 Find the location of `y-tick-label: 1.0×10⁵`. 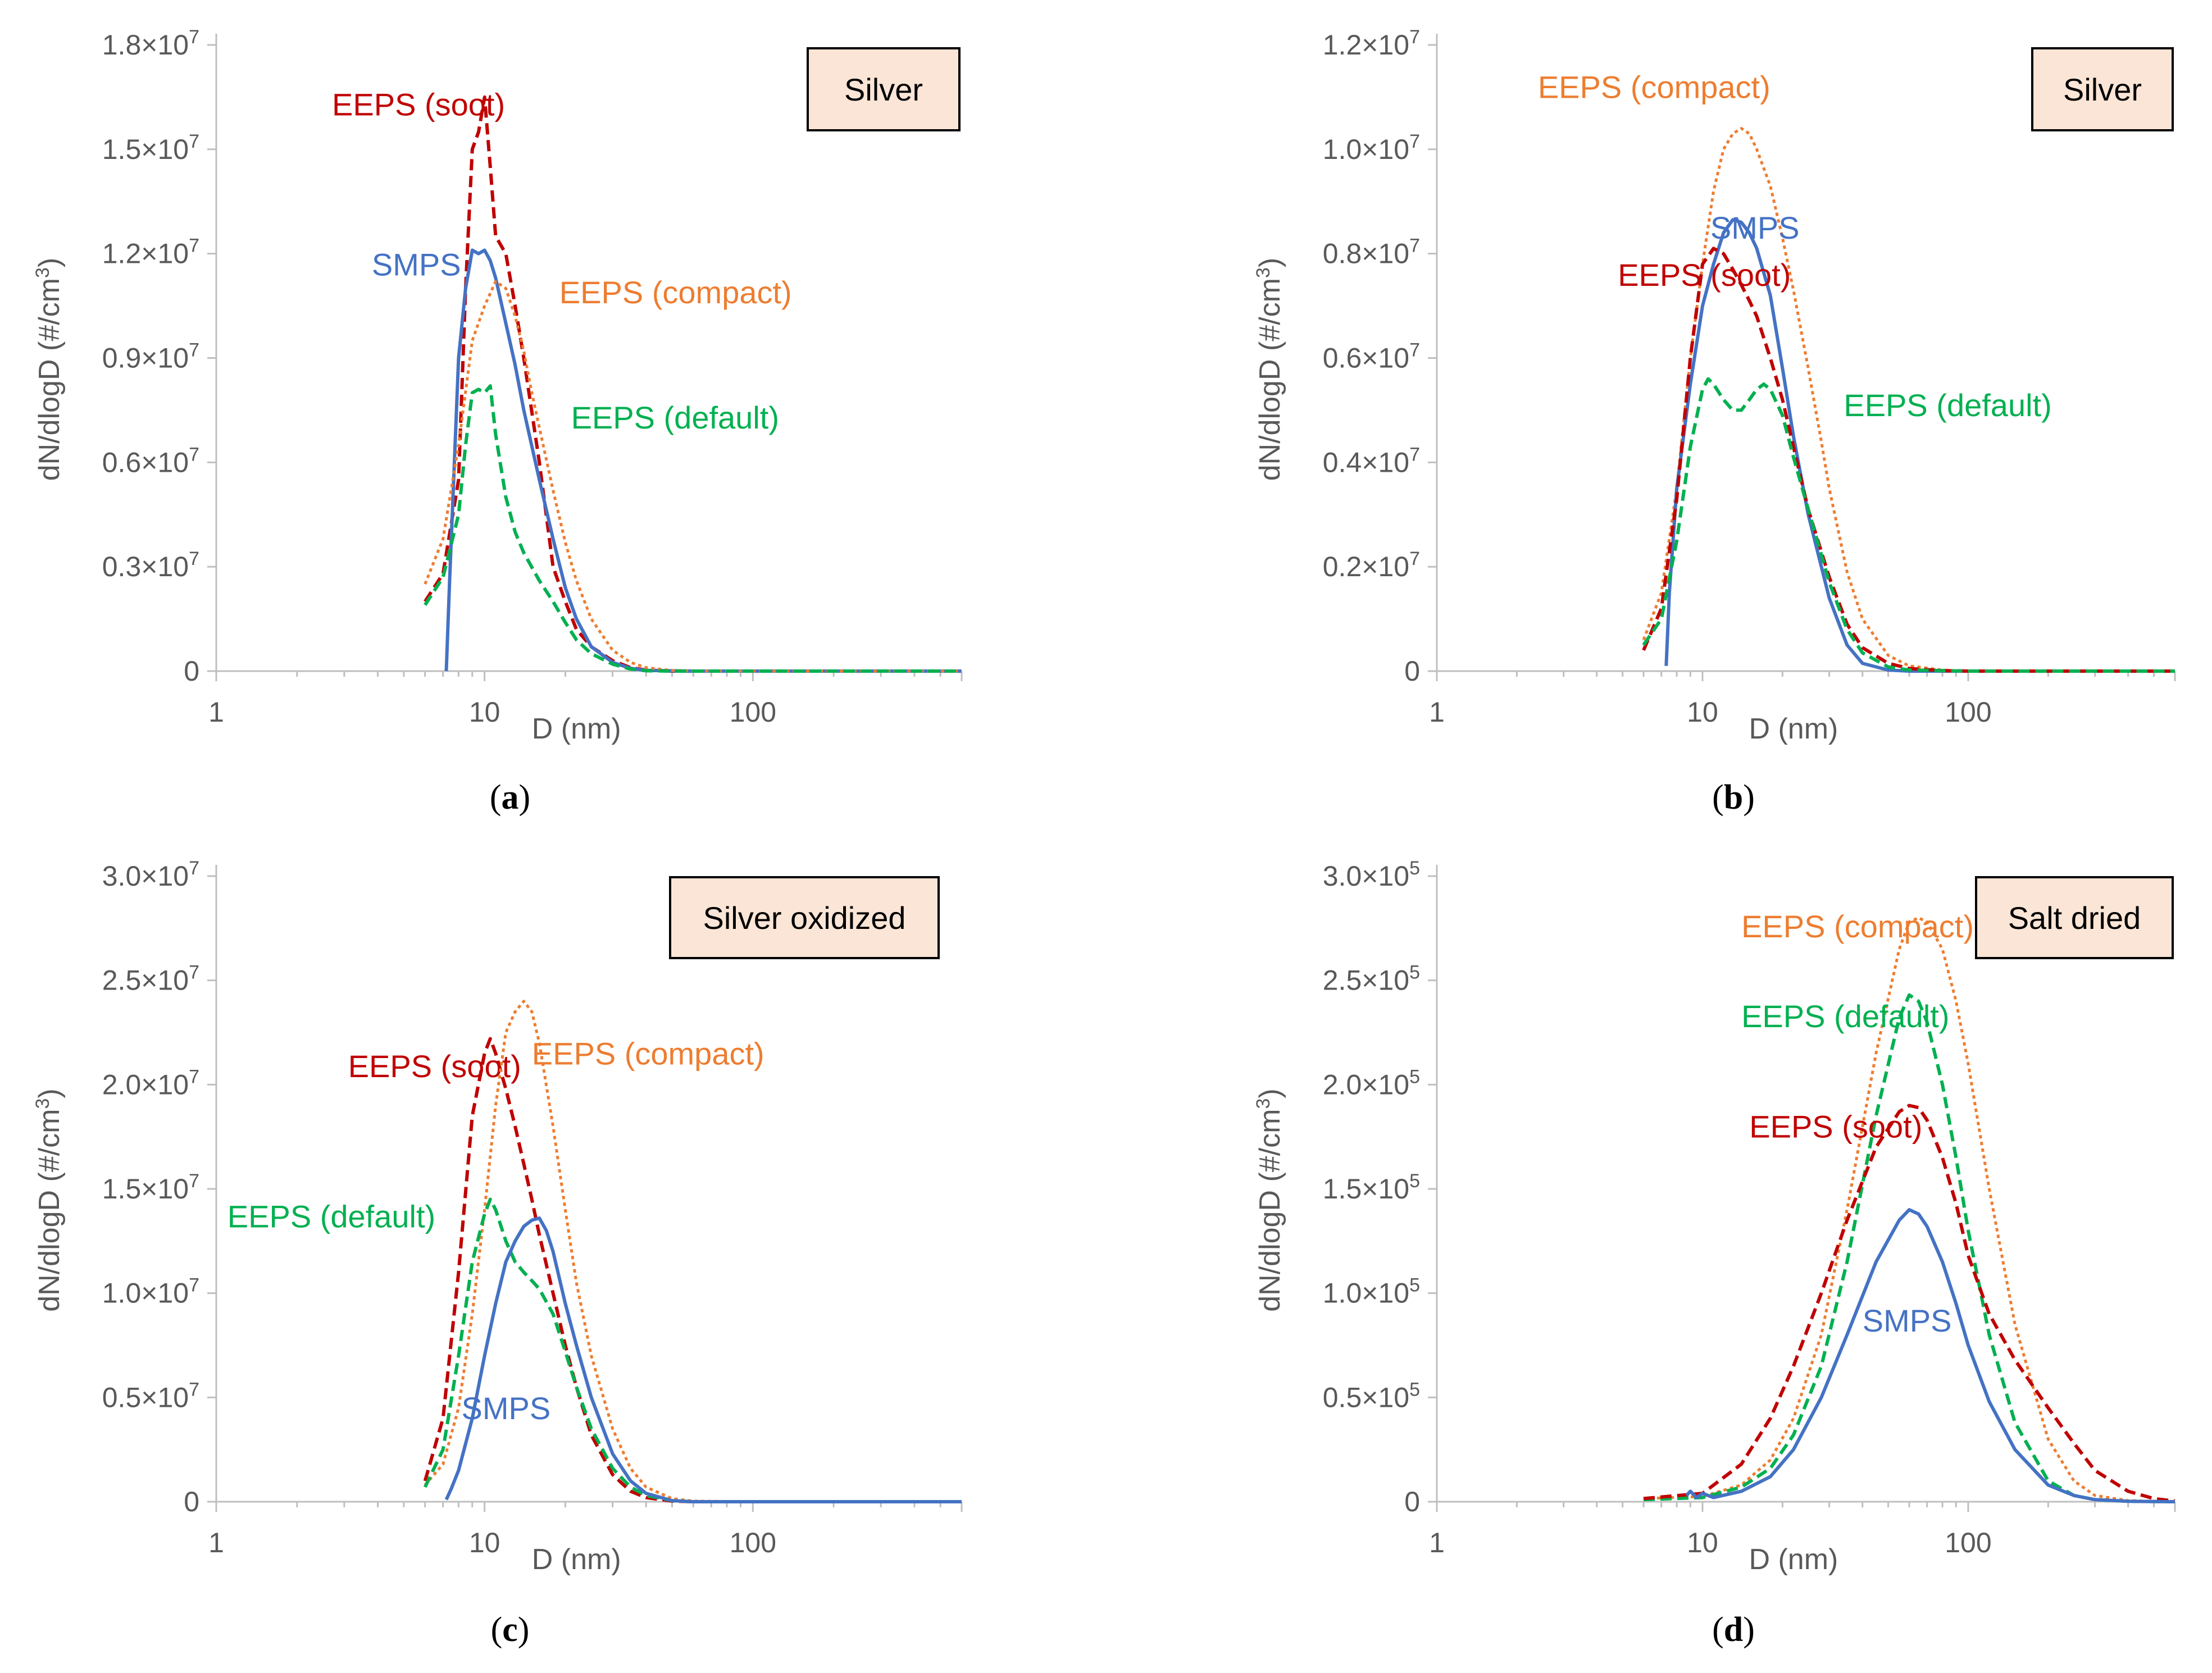

y-tick-label: 1.0×10⁵ is located at coordinates (1371, 1292).